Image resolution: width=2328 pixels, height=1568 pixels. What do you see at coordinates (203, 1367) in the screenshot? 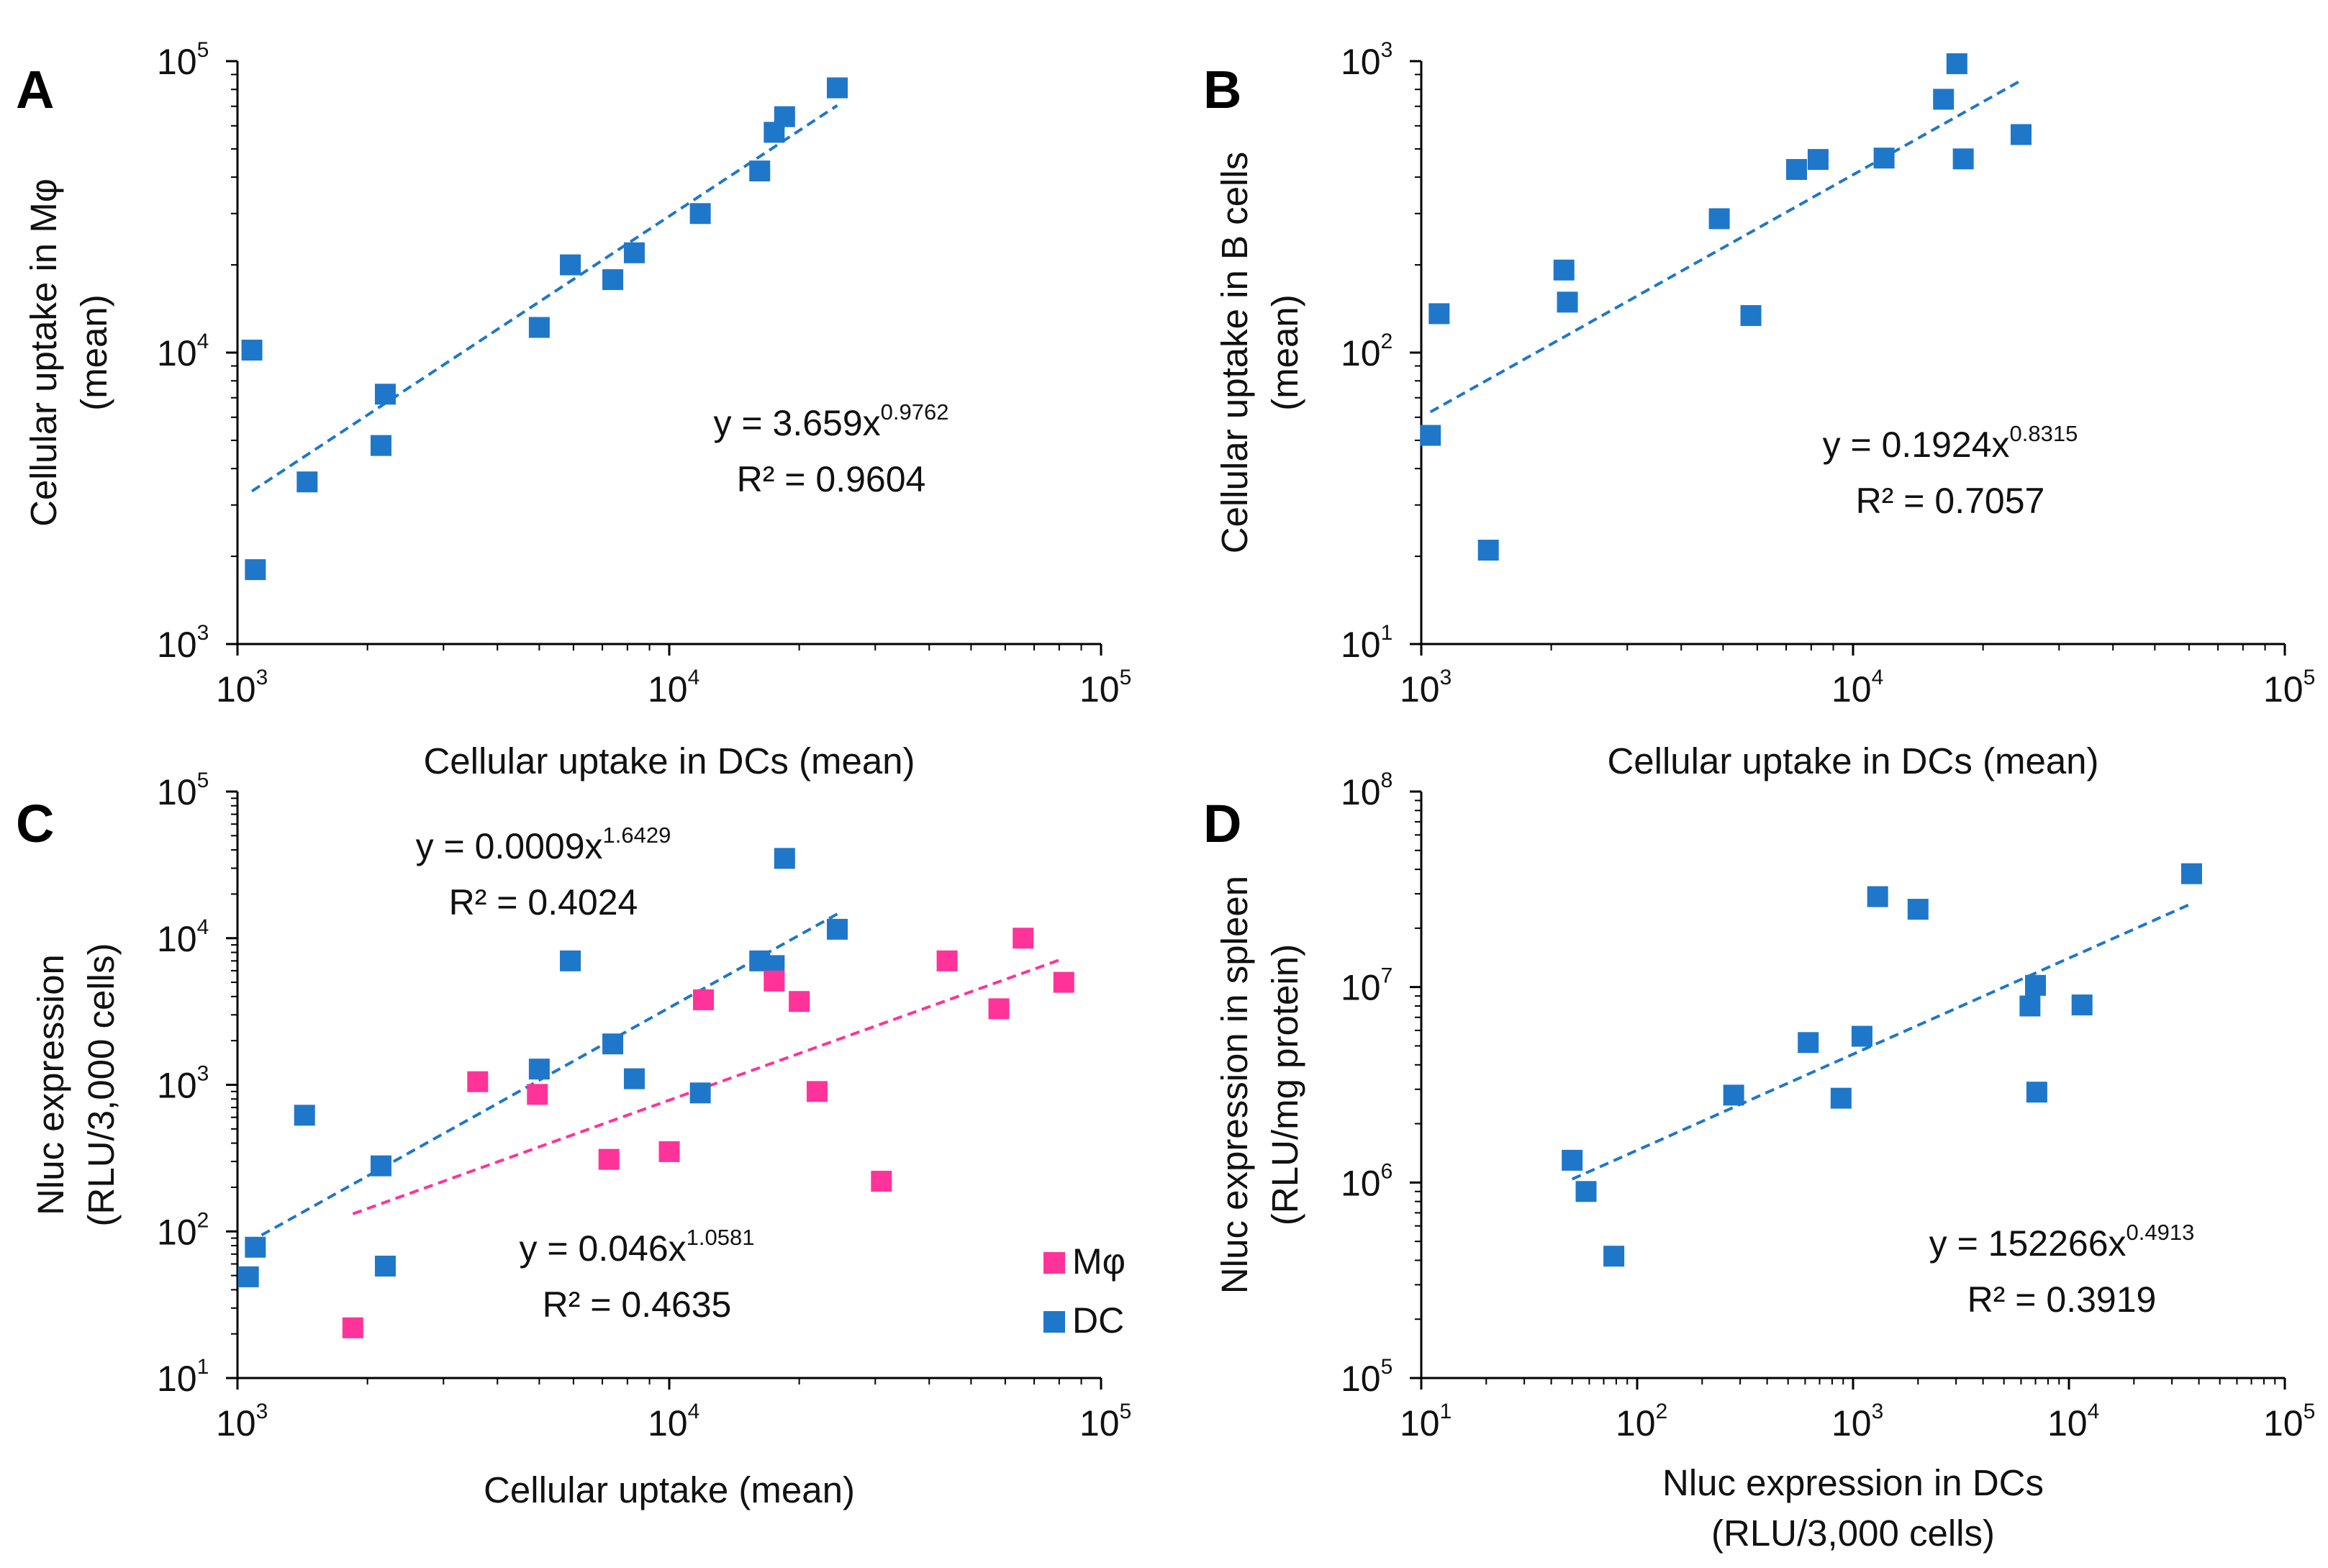
I see `y-tick-exponent: 1` at bounding box center [203, 1367].